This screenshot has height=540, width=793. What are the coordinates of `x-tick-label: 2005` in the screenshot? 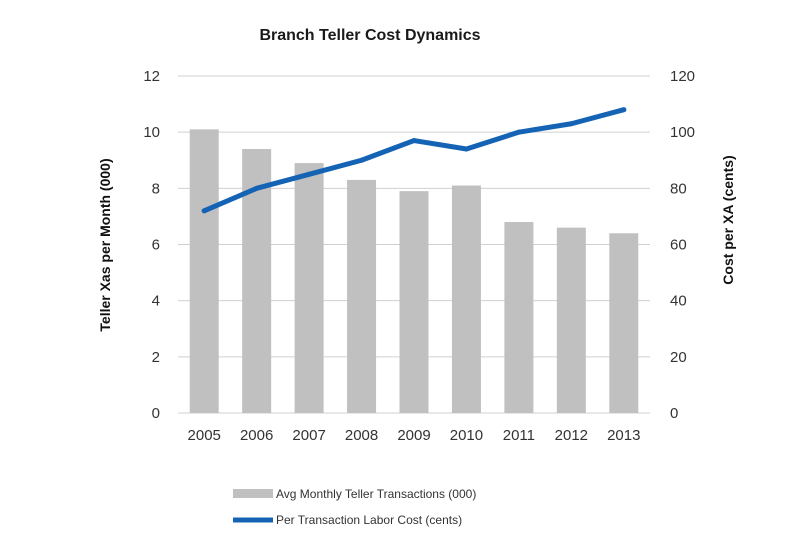 It's located at (204, 435).